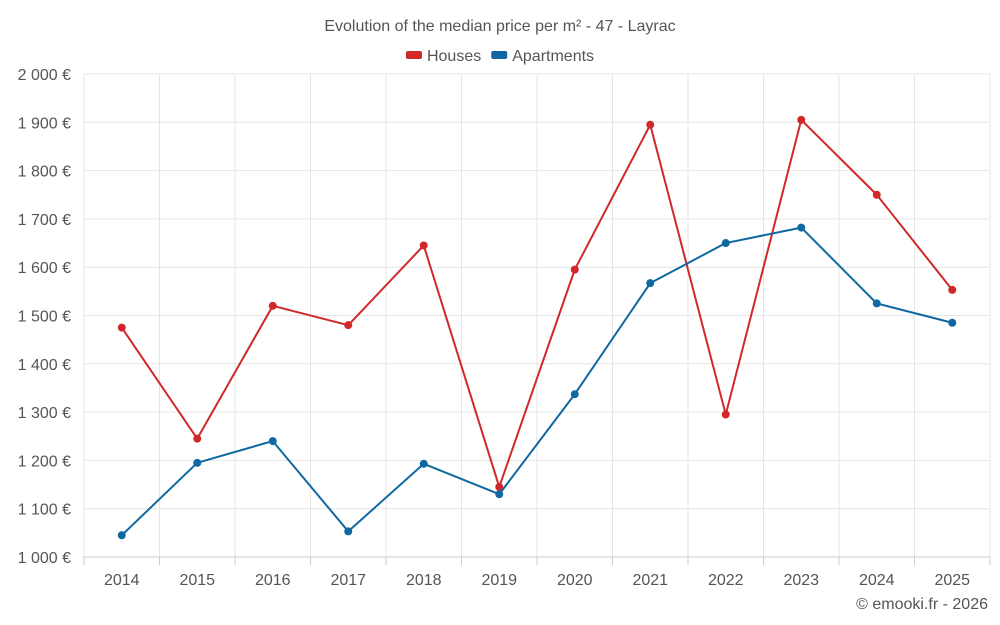 This screenshot has height=625, width=1000. What do you see at coordinates (877, 580) in the screenshot?
I see `x-tick-label: 2024` at bounding box center [877, 580].